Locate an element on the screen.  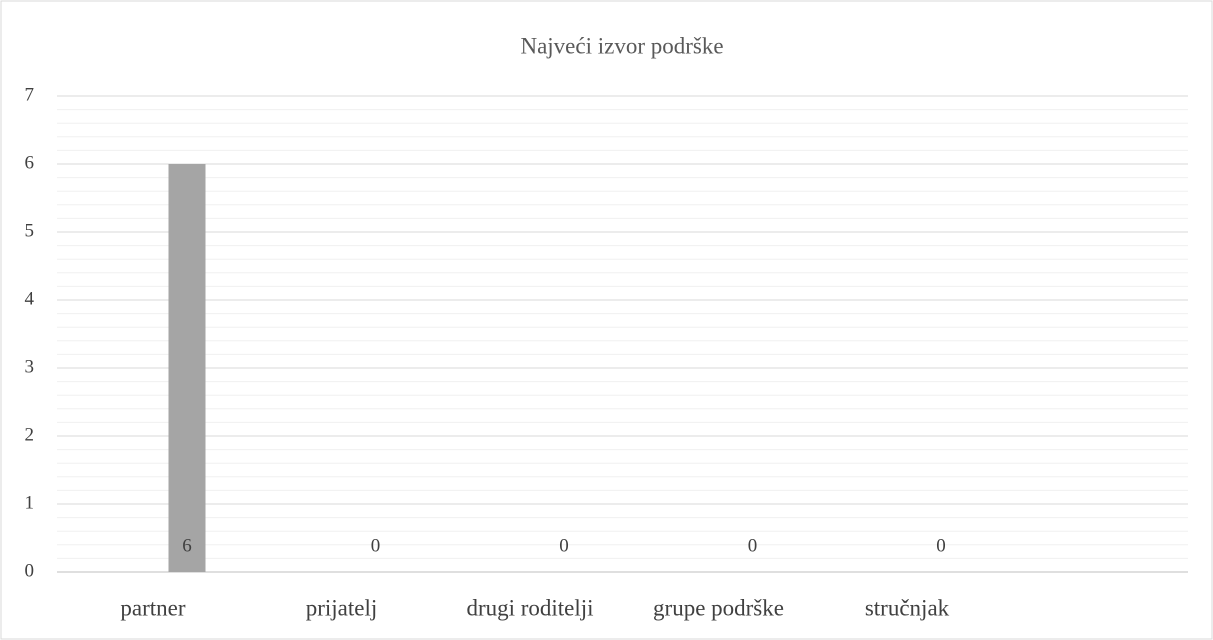
y-tick-label: 6 is located at coordinates (30, 162).